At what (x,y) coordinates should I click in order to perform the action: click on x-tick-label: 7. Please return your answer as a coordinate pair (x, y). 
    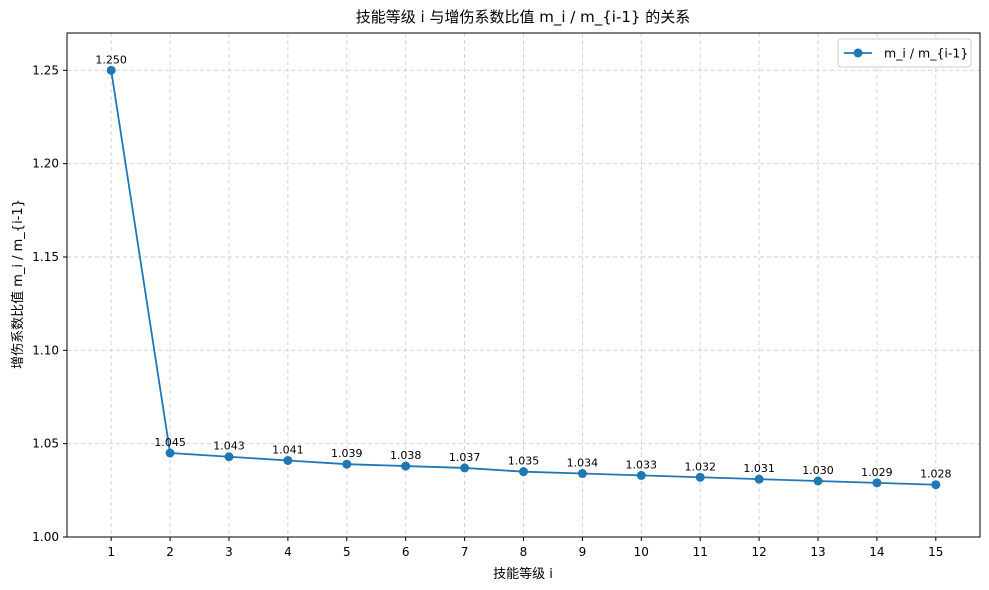
    Looking at the image, I should click on (465, 552).